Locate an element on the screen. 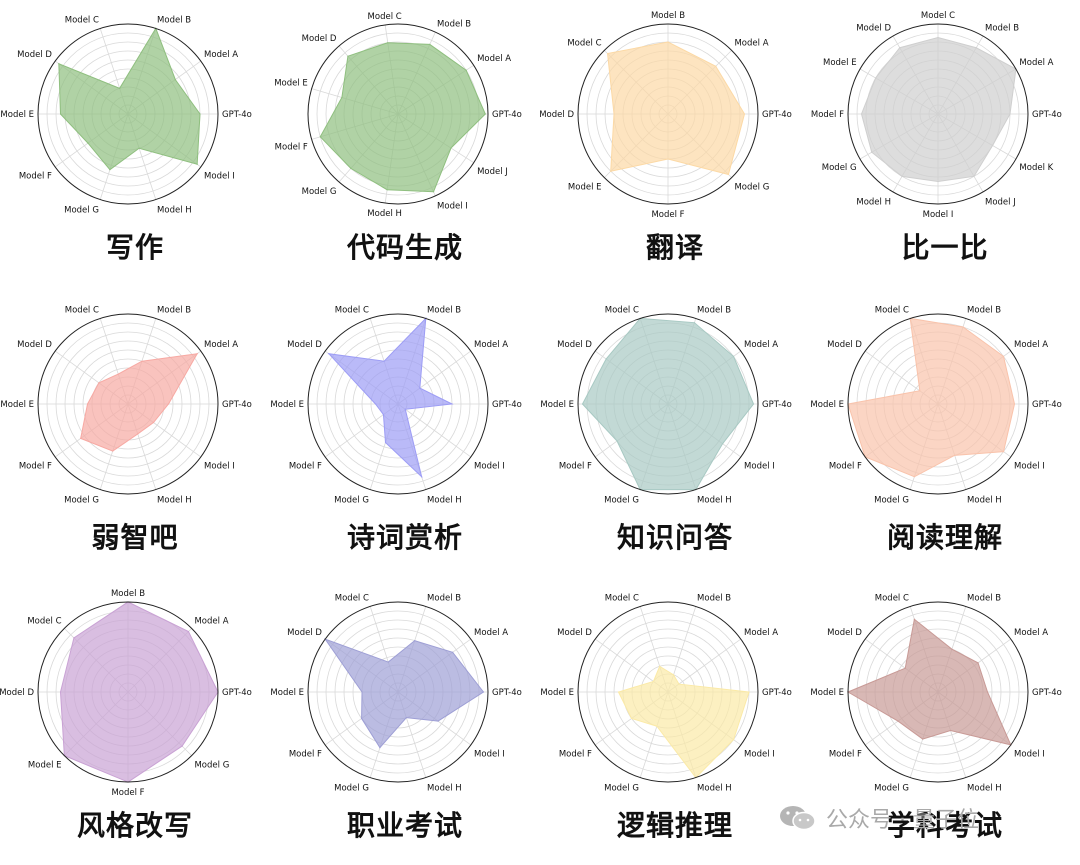 The image size is (1080, 865). chart-title: 代码生成 is located at coordinates (404, 247).